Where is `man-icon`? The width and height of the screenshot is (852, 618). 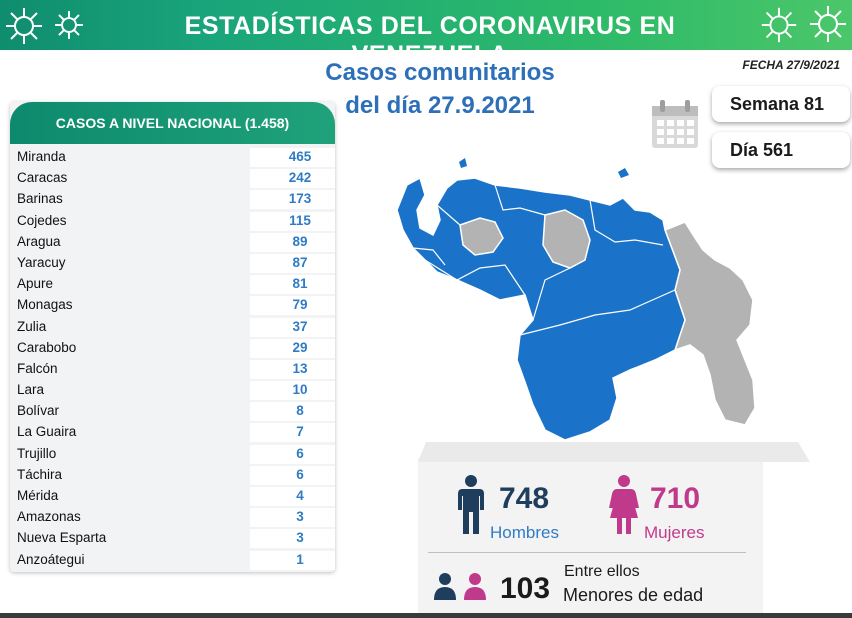
man-icon is located at coordinates (471, 504).